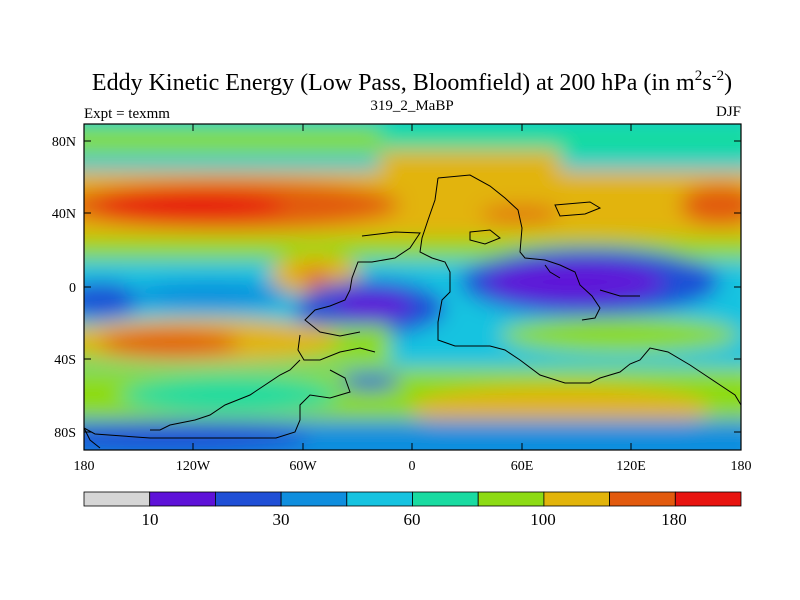 The image size is (800, 600). Describe the element at coordinates (84, 466) in the screenshot. I see `lon-label-180w: 180` at that location.